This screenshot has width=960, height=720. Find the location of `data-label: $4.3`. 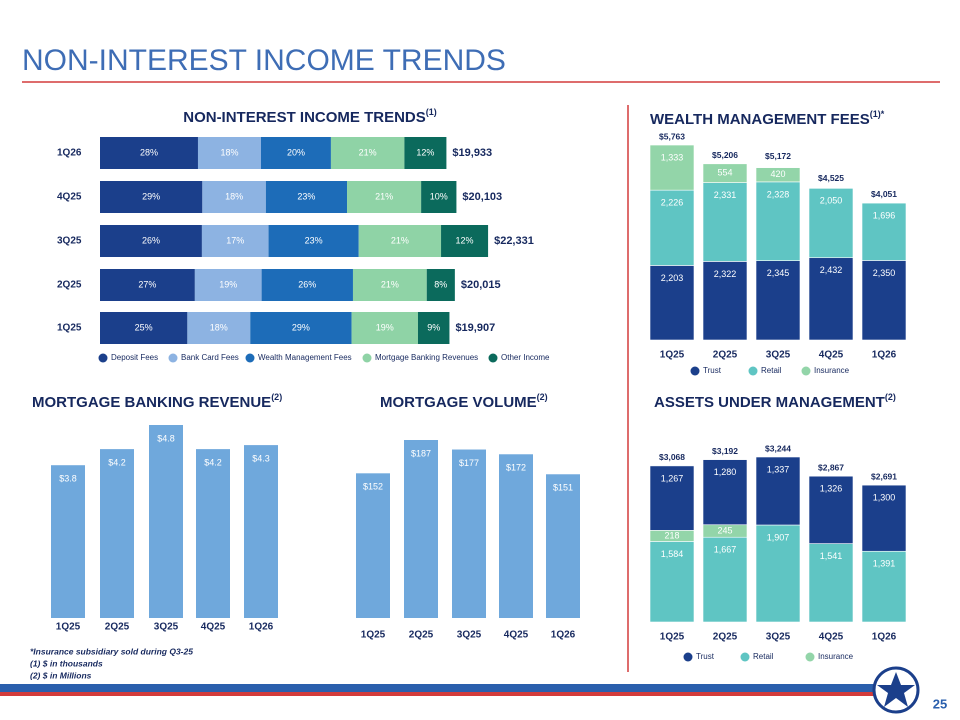

data-label: $4.3 is located at coordinates (261, 458).